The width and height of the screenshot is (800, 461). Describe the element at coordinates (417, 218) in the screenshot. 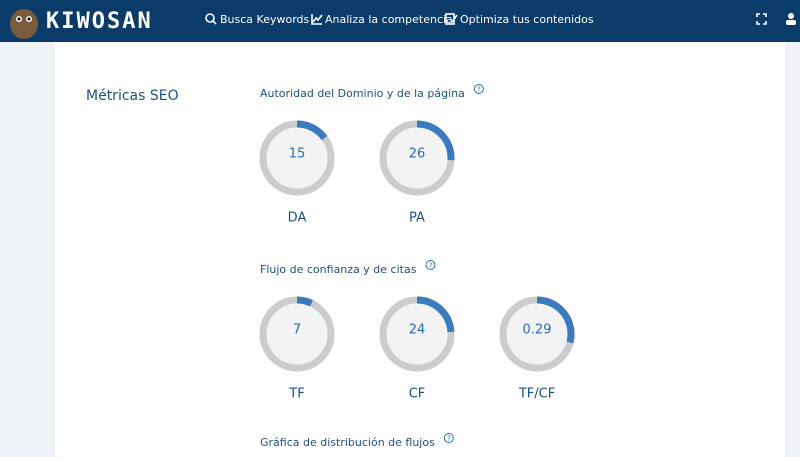

I see `gauge-label: PA` at that location.